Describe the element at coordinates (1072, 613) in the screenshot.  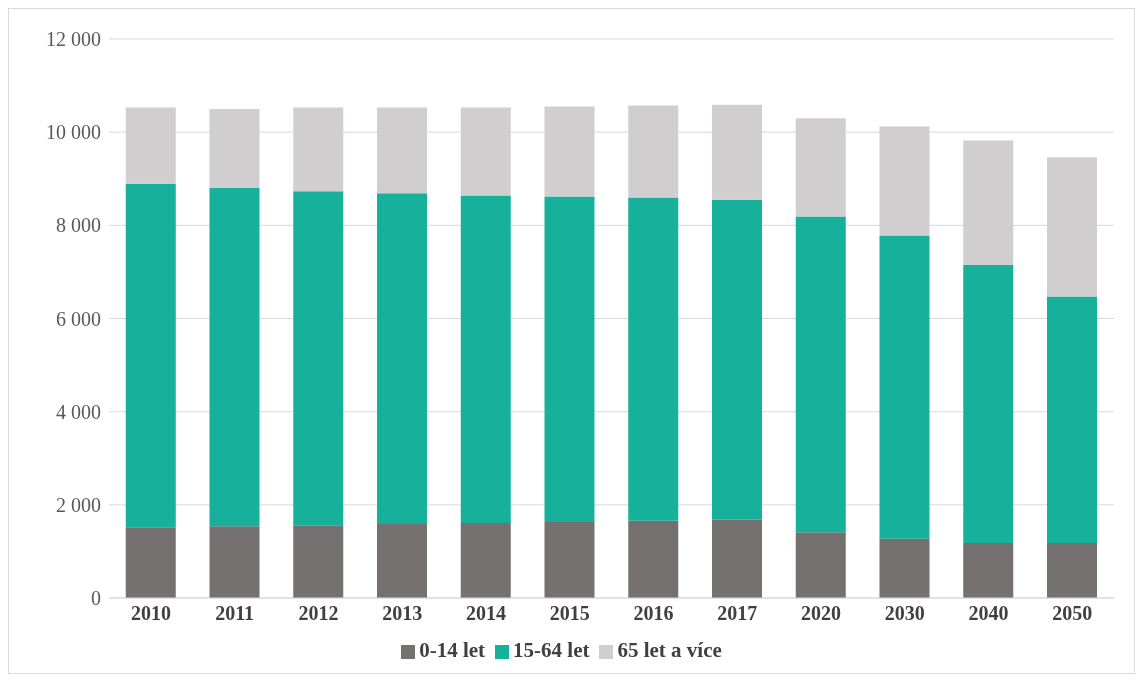
I see `x-tick-label: 2050` at that location.